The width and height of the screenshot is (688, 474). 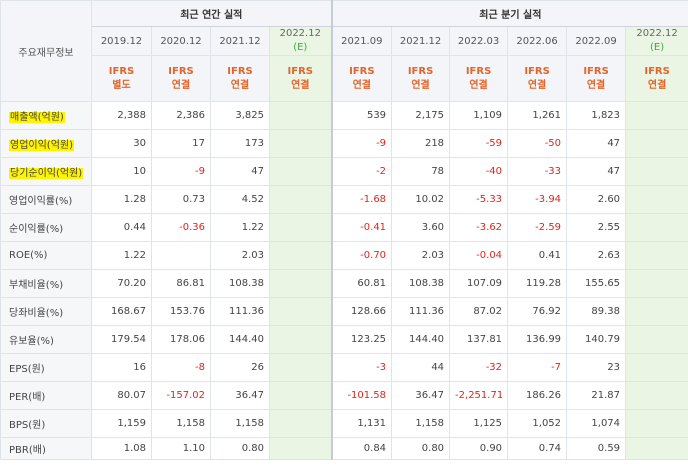 I want to click on table-cell: 144.40, so click(x=240, y=339).